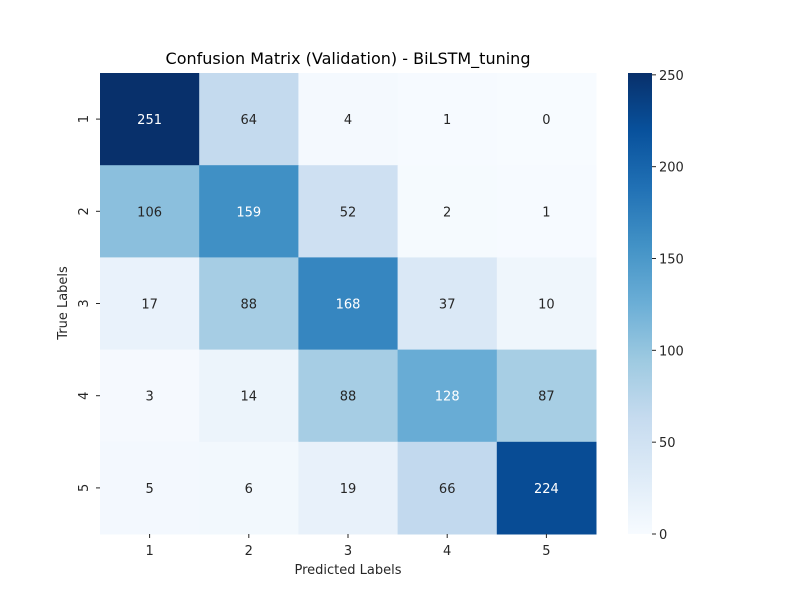  I want to click on colorbar-tick-label: 250, so click(671, 76).